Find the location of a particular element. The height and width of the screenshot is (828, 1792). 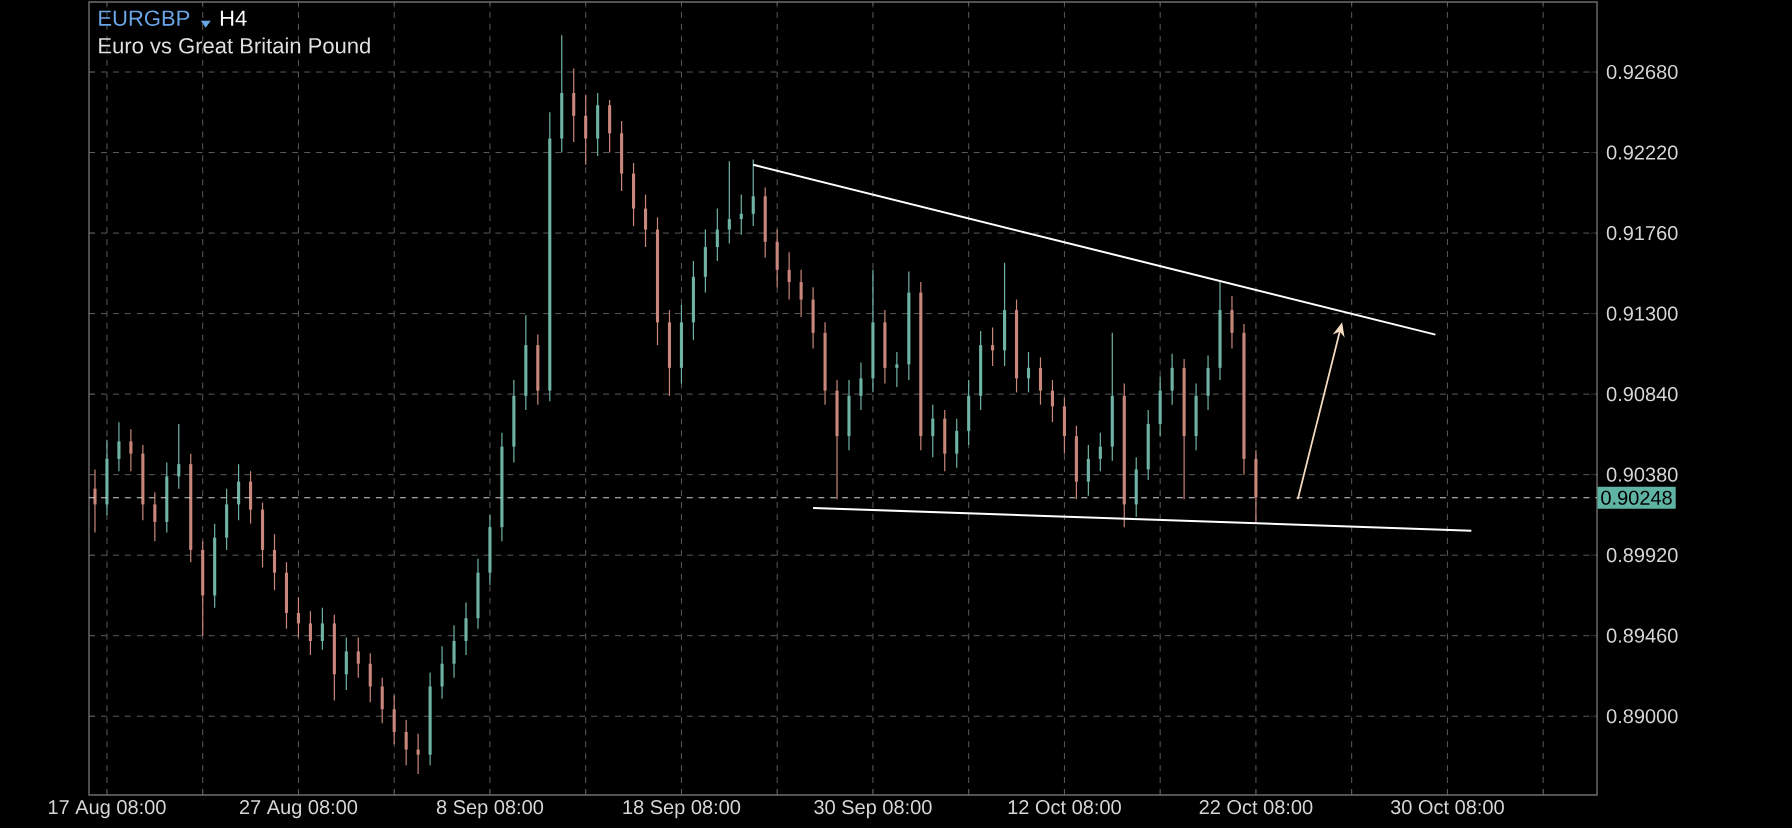

x-tick-label: 17 Aug 08:00 is located at coordinates (107, 809).